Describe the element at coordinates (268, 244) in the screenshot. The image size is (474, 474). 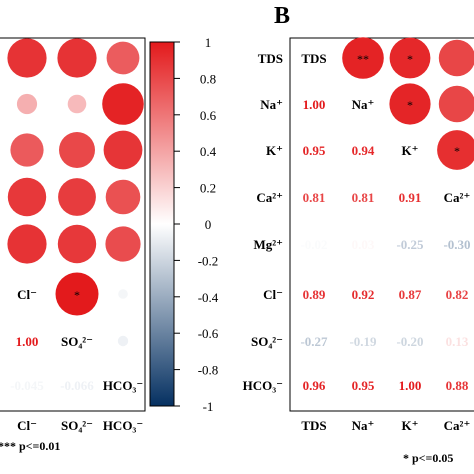
I see `panel-b-row-label: Mg²⁺` at that location.